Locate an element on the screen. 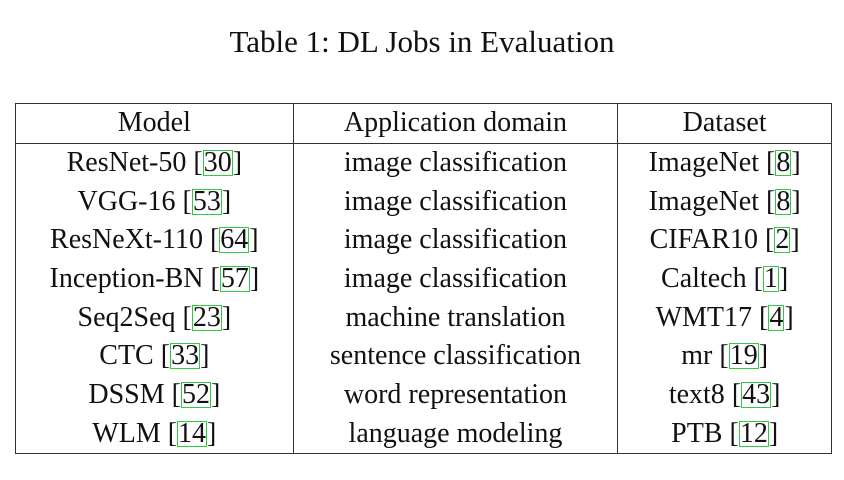 This screenshot has height=480, width=844. citation-number: 30 is located at coordinates (217, 163).